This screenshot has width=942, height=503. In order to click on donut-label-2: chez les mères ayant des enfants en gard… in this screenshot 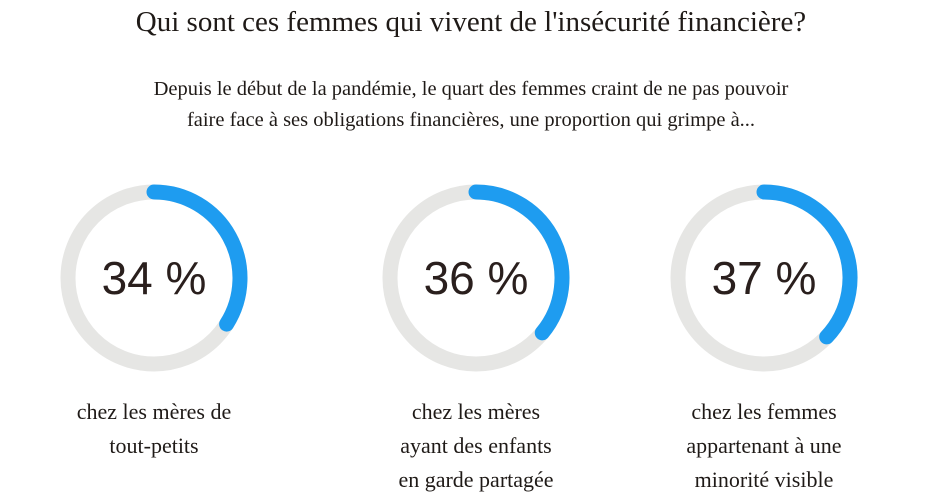, I will do `click(476, 446)`.